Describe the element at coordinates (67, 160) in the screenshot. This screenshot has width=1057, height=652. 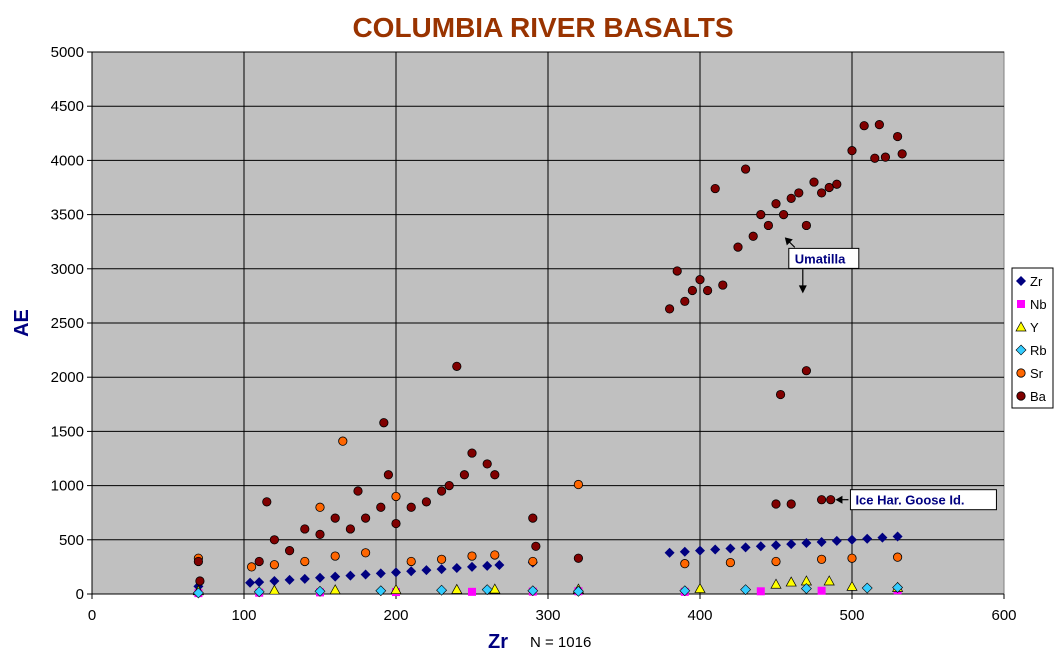
I see `y-tick-label: 4000` at that location.